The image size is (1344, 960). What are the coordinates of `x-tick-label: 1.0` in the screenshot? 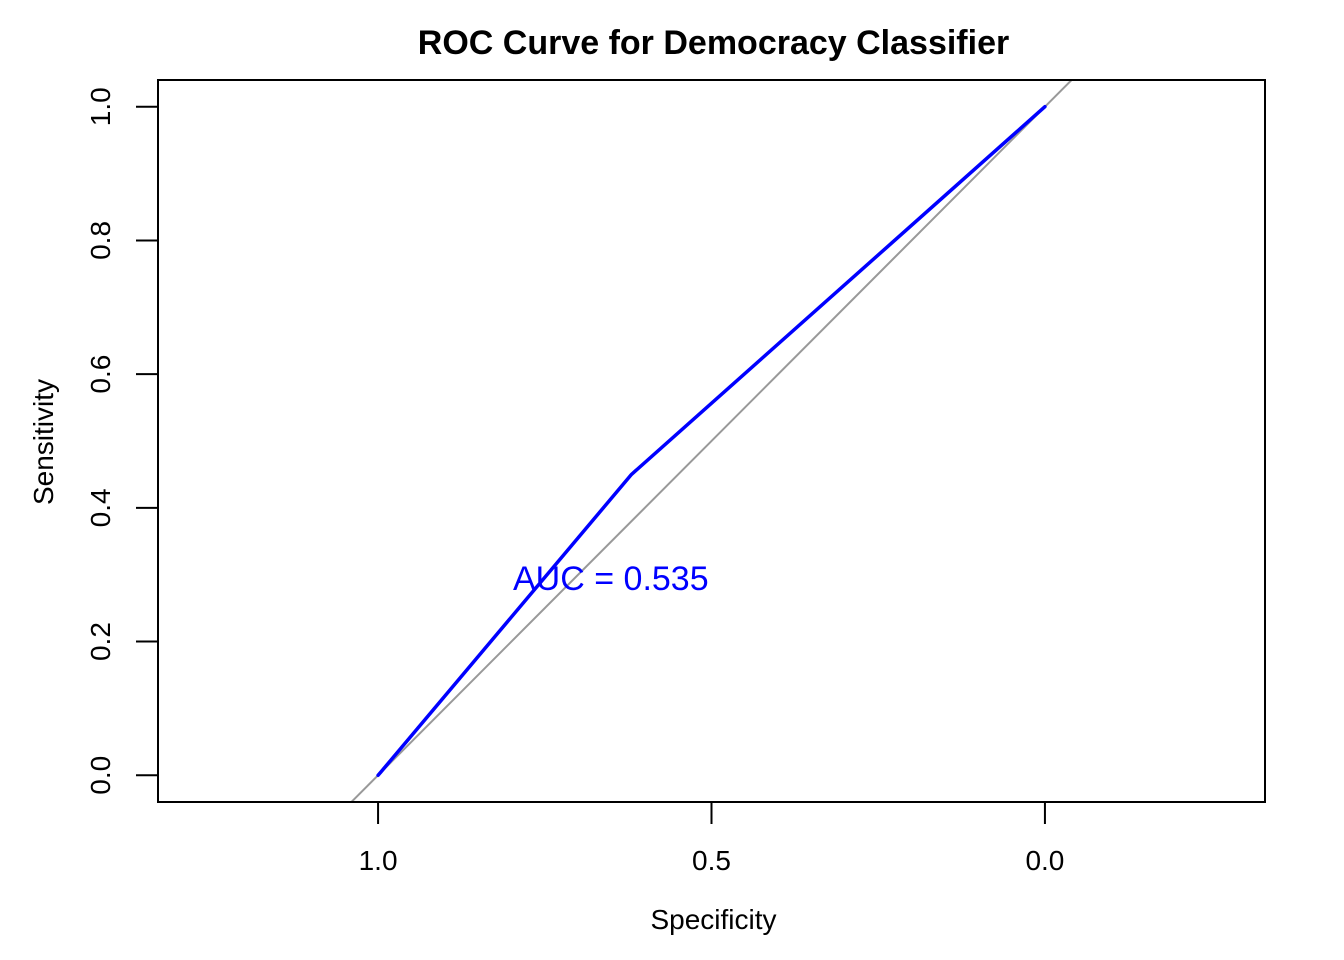 It's located at (378, 860).